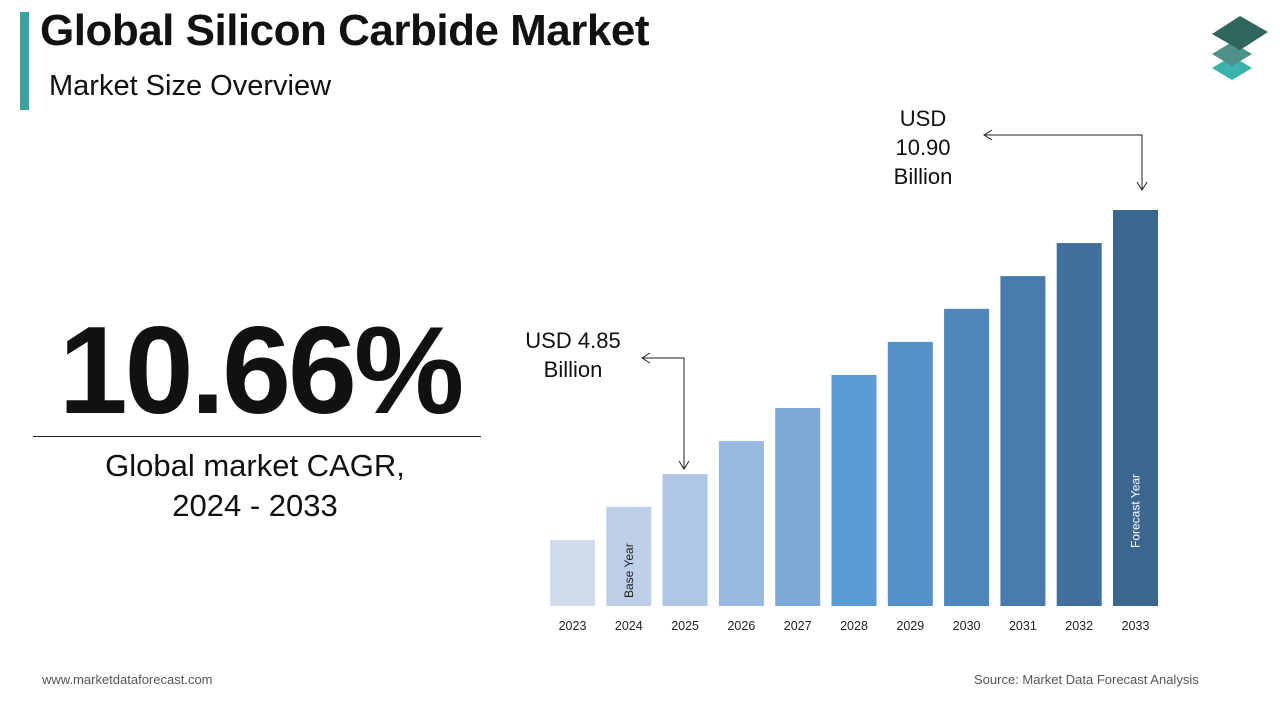  I want to click on x-tick-label-2023: 2023, so click(573, 626).